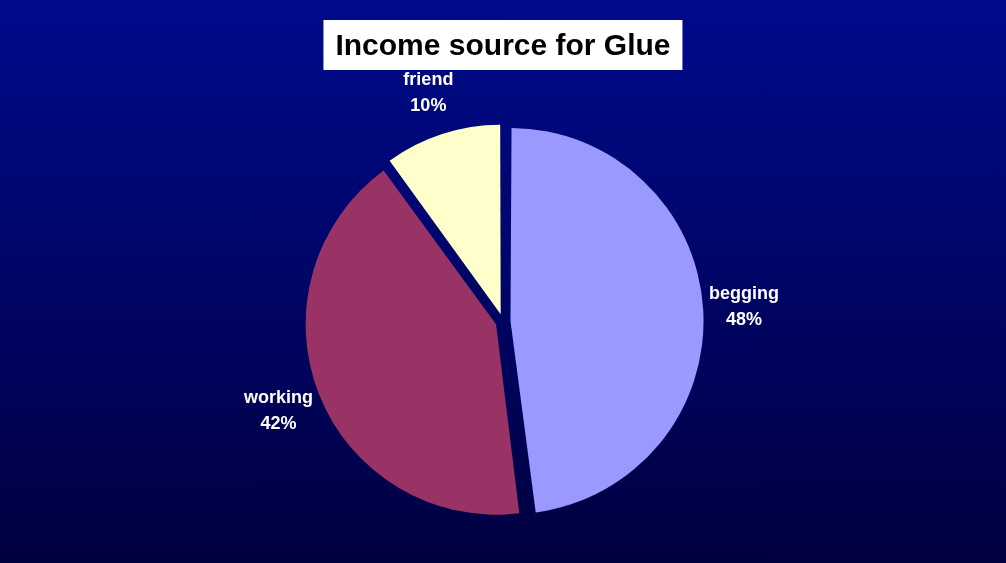 The image size is (1006, 563). What do you see at coordinates (744, 319) in the screenshot?
I see `data-label: 48%` at bounding box center [744, 319].